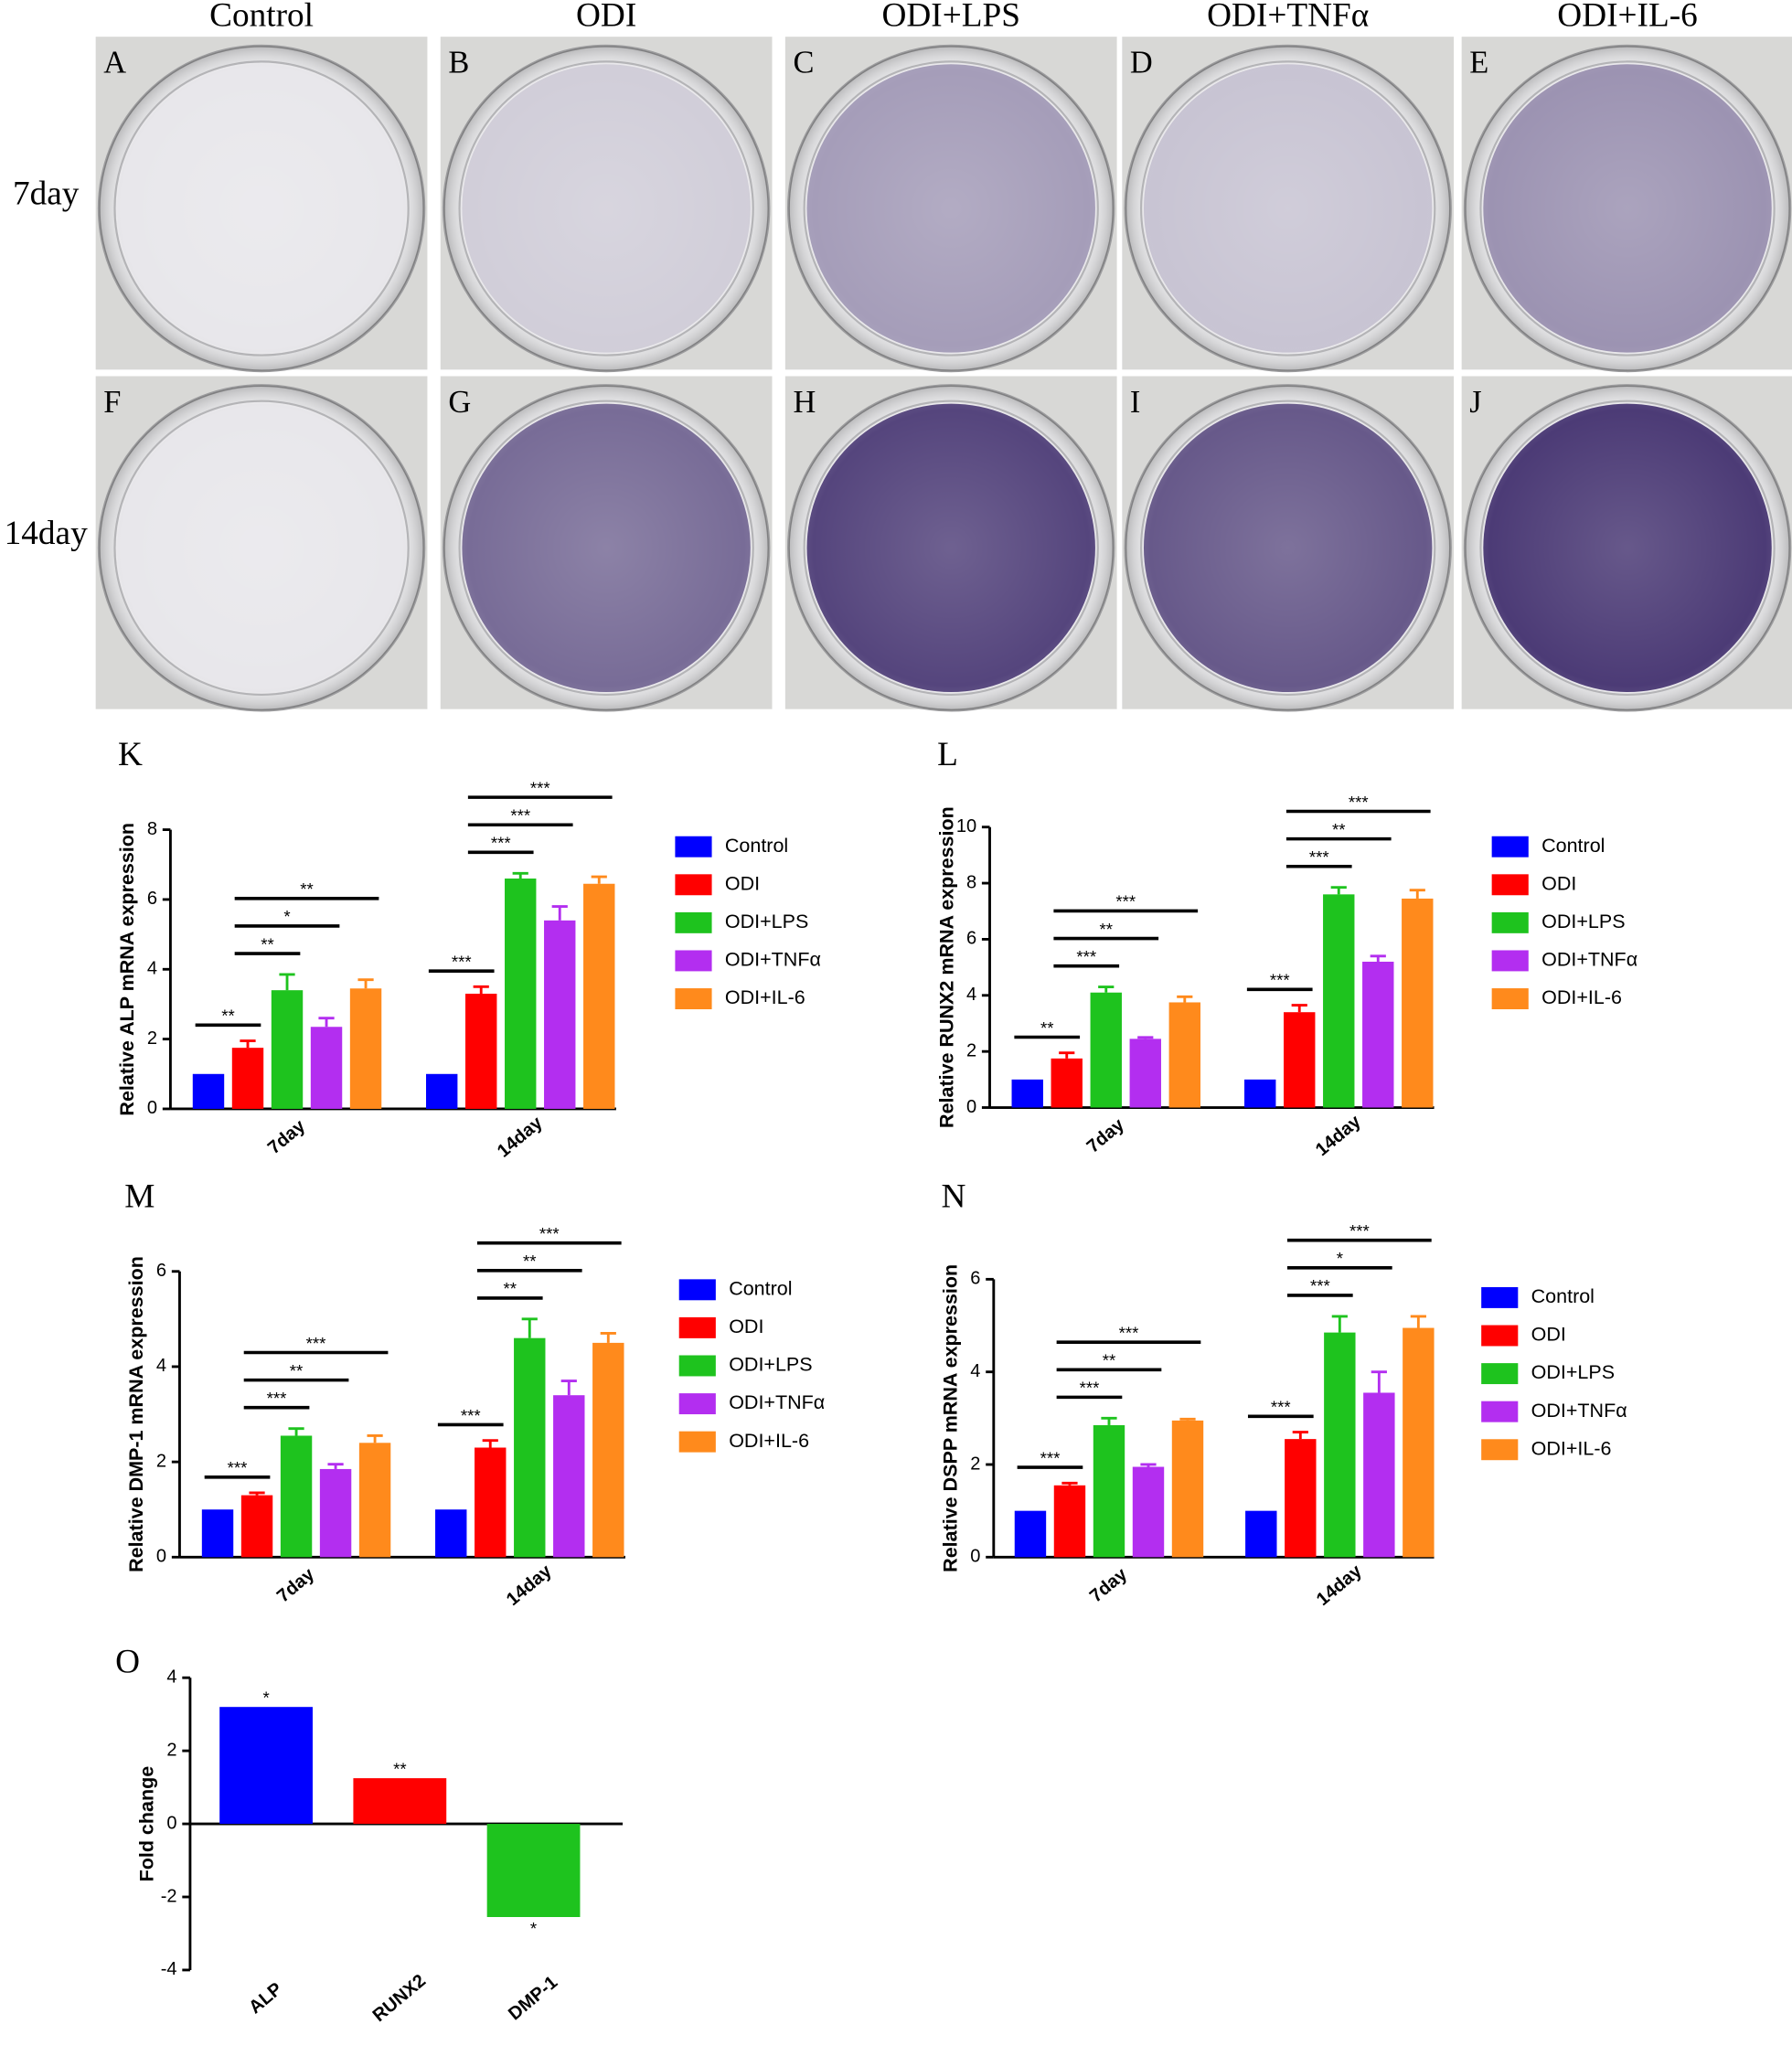  I want to click on panel-letter: L, so click(947, 755).